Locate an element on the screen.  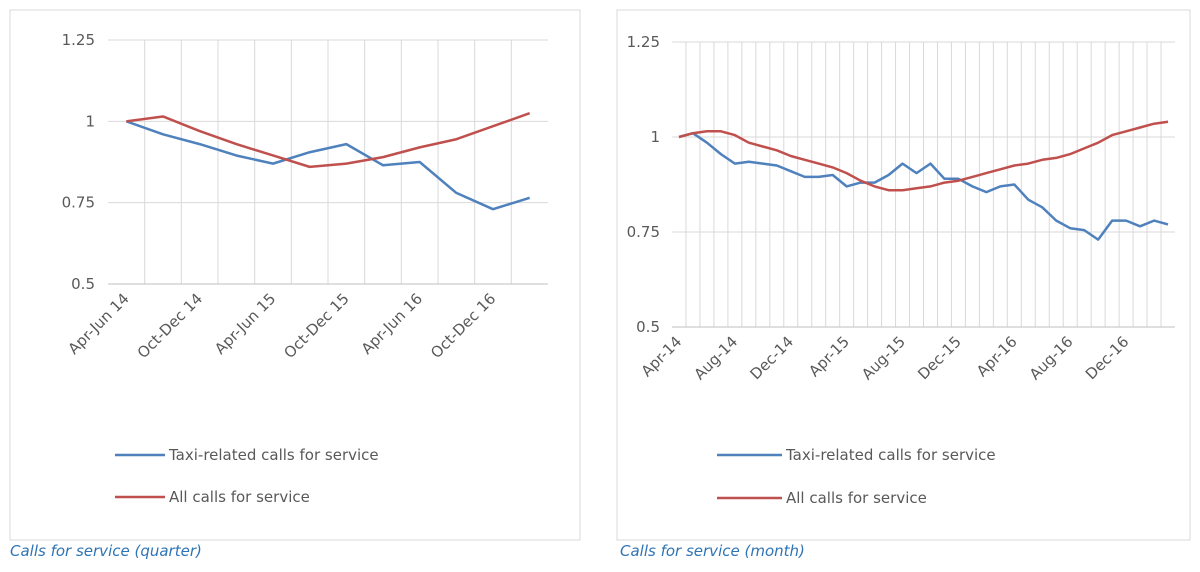
caption: Calls for service (month) is located at coordinates (712, 551).